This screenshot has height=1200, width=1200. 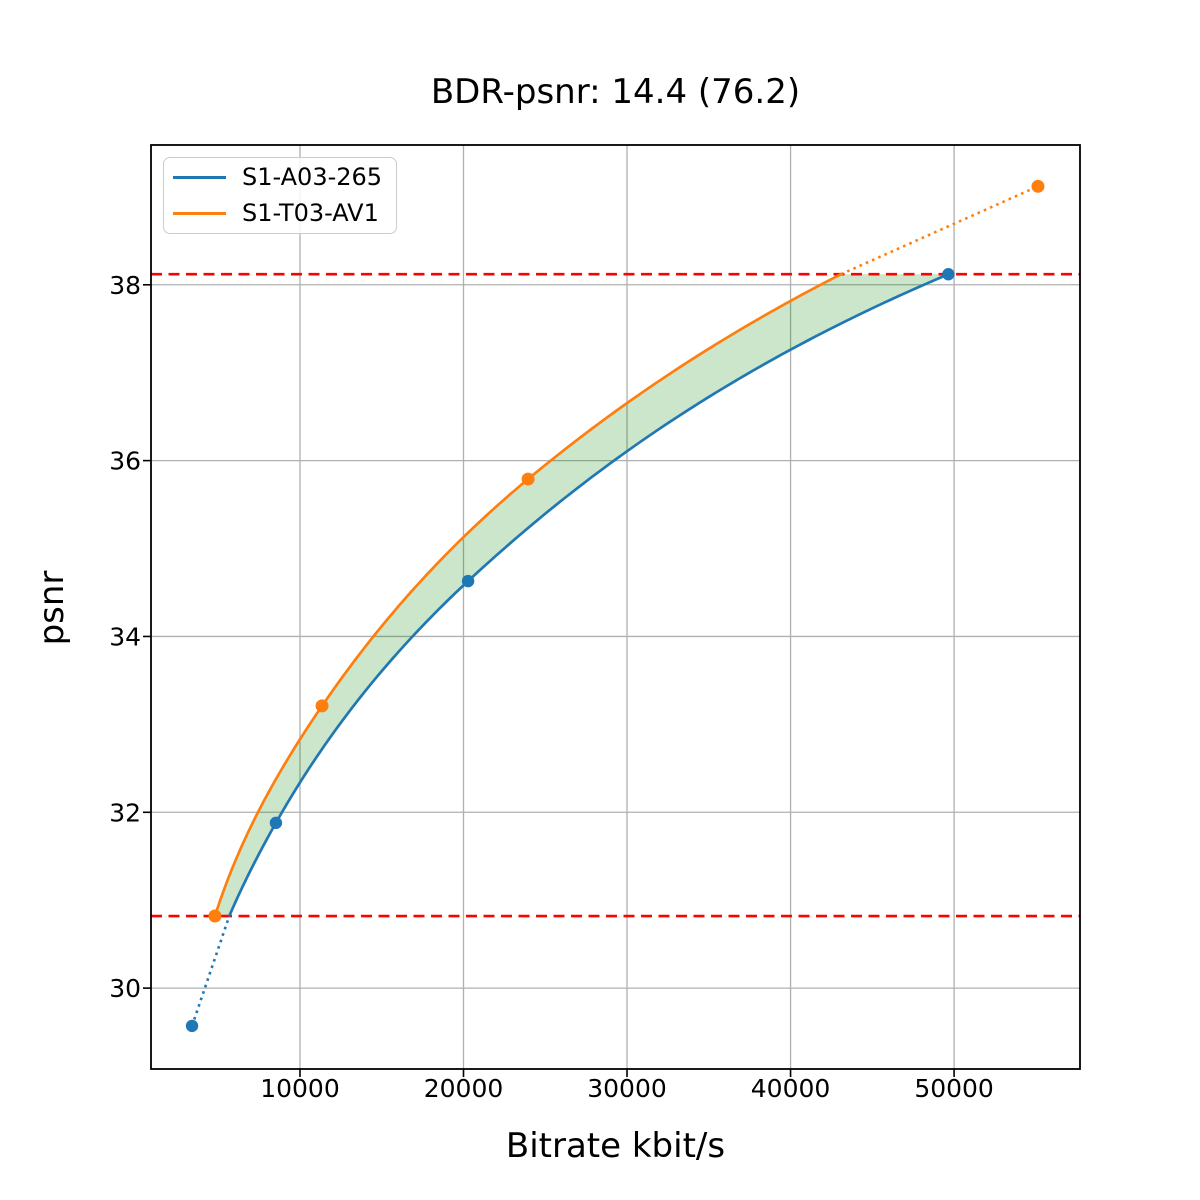 What do you see at coordinates (199, 177) in the screenshot?
I see `legend-line-sample-blue` at bounding box center [199, 177].